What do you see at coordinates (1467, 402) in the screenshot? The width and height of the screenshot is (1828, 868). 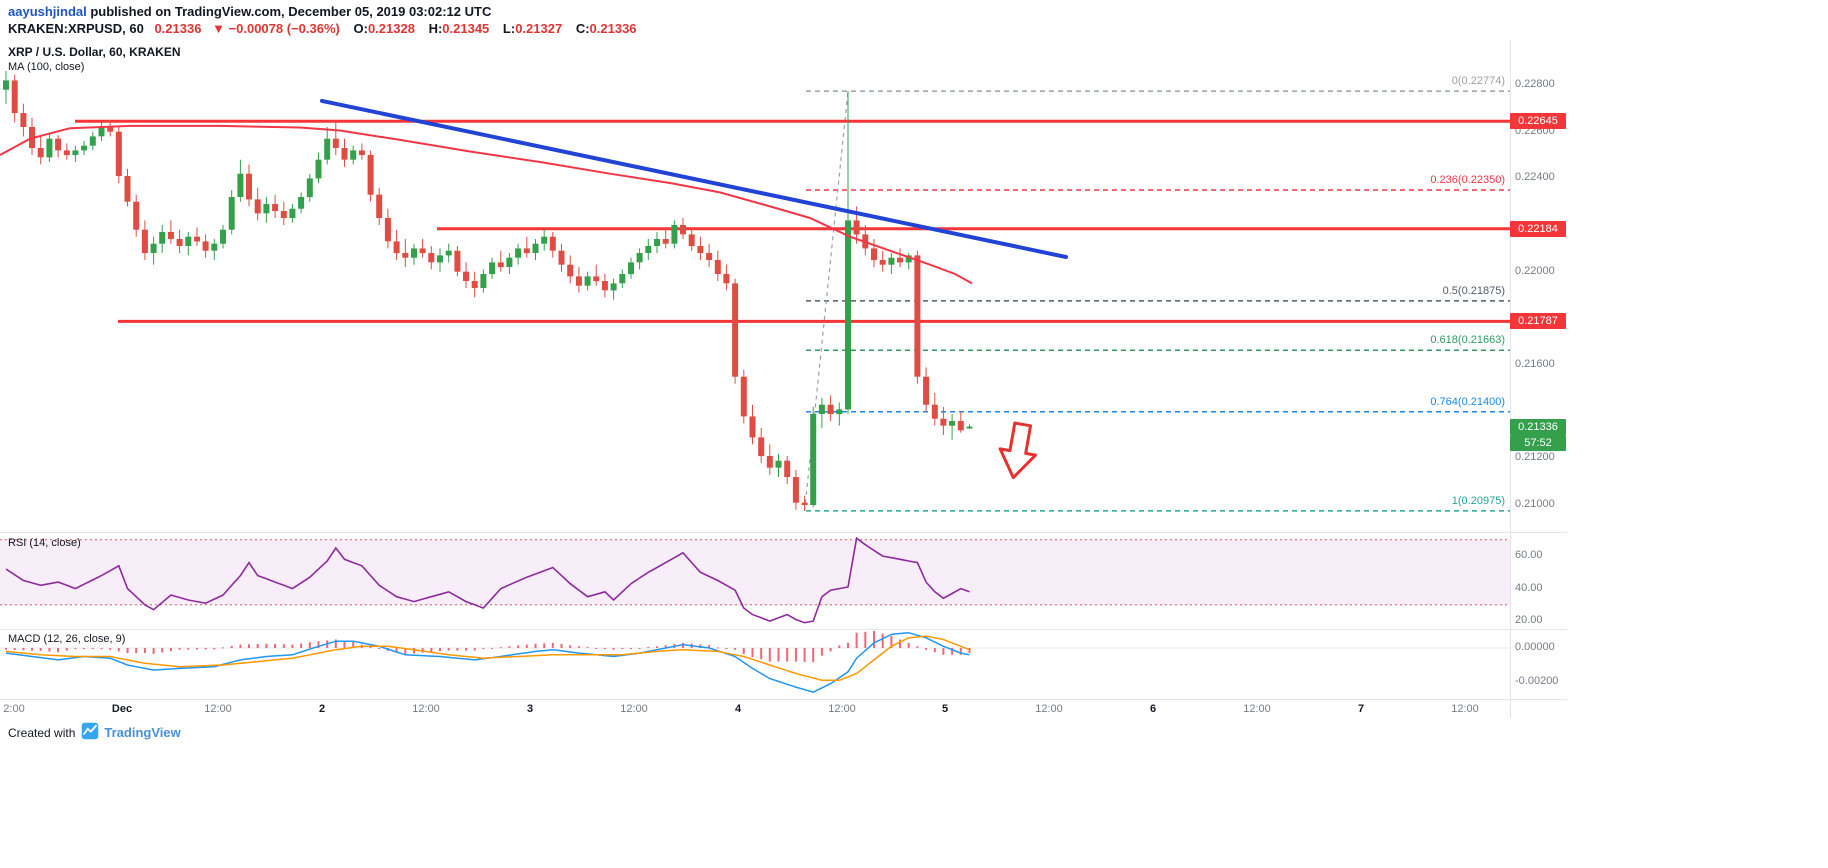 I see `fib-level-label: 0.764(0.21400)` at bounding box center [1467, 402].